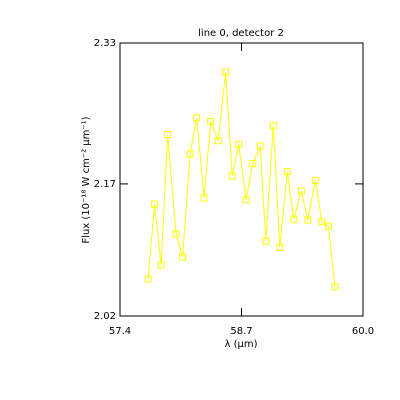 The image size is (400, 400). I want to click on x-tick-label: 58.7, so click(241, 331).